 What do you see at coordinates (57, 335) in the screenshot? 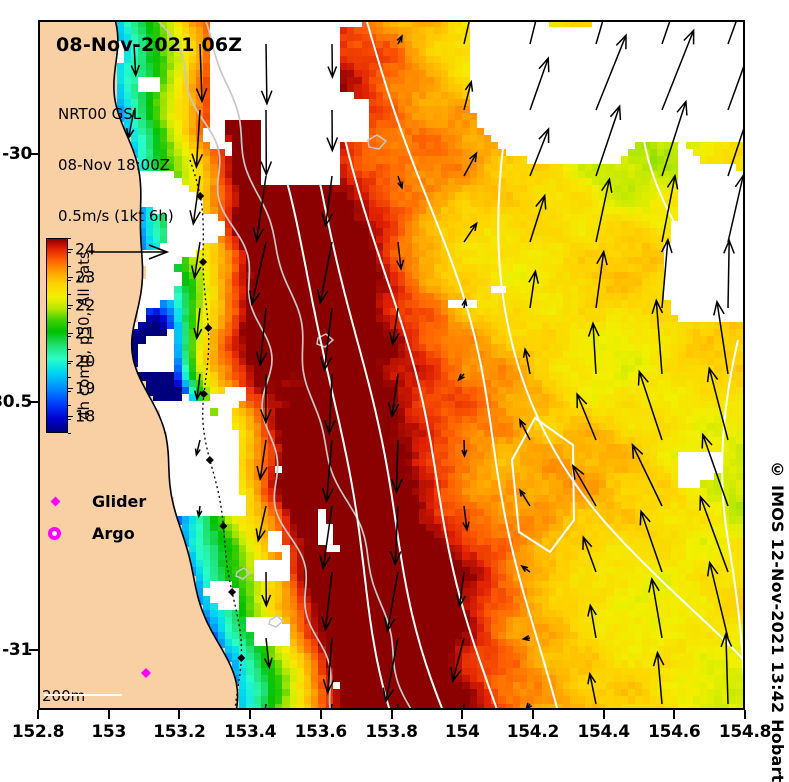
I see `colorbar-gradient` at bounding box center [57, 335].